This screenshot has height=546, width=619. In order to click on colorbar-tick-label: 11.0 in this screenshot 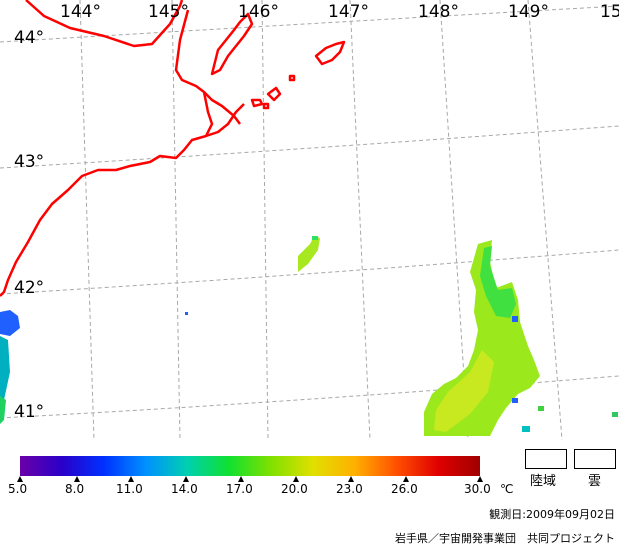, I will do `click(129, 489)`.